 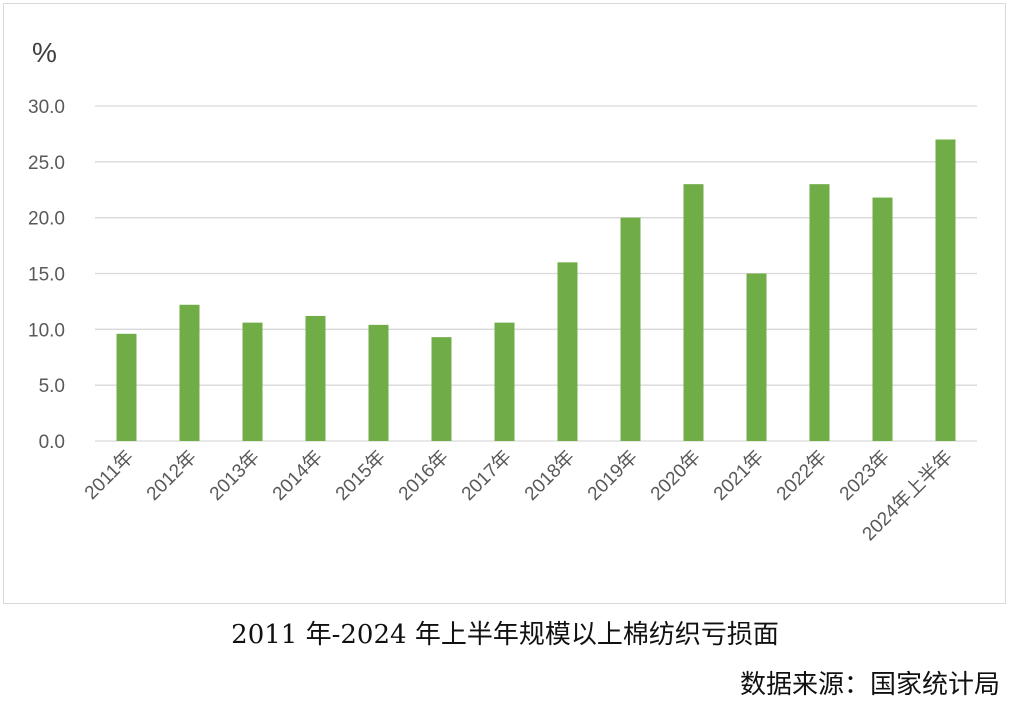 I want to click on y-axis-ticks: 0.0 5.0 10.0 15.0 20.0 25.0 30.0, so click(x=46, y=275).